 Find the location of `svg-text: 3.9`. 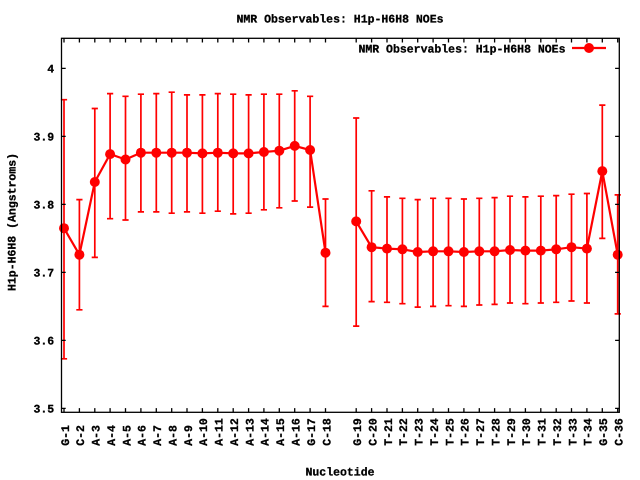

svg-text: 3.9 is located at coordinates (43, 138).